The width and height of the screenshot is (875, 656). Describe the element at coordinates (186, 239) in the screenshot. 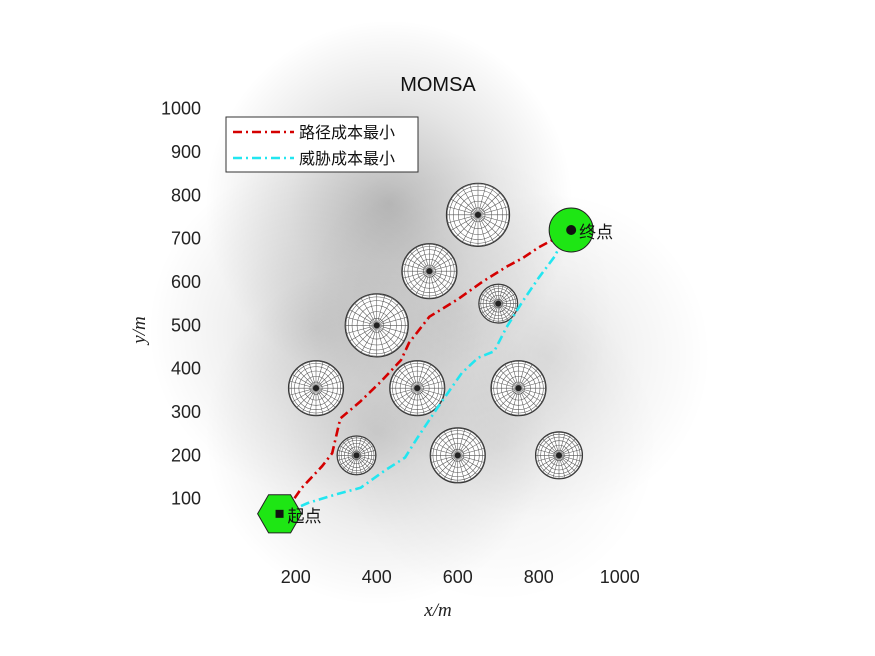

I see `y-tick-label: 700` at that location.